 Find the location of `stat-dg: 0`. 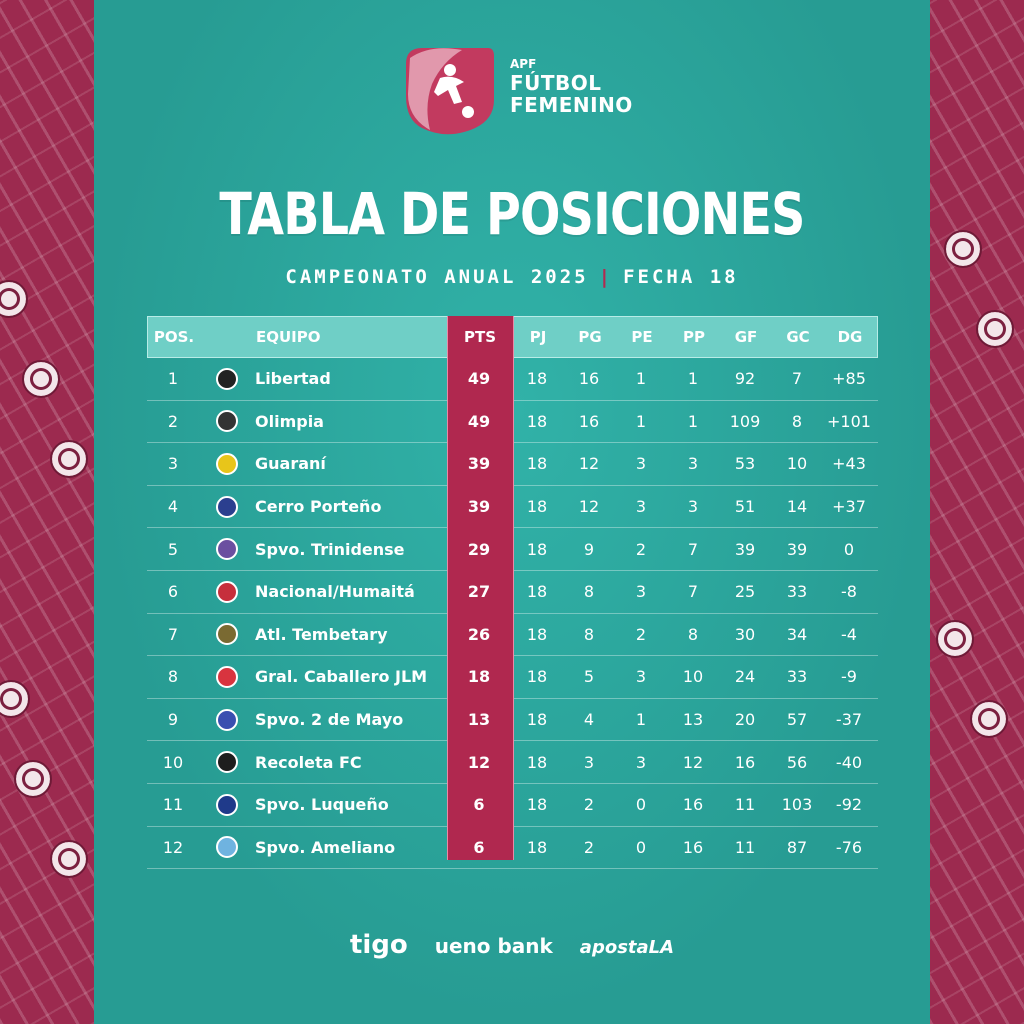

stat-dg: 0 is located at coordinates (849, 549).